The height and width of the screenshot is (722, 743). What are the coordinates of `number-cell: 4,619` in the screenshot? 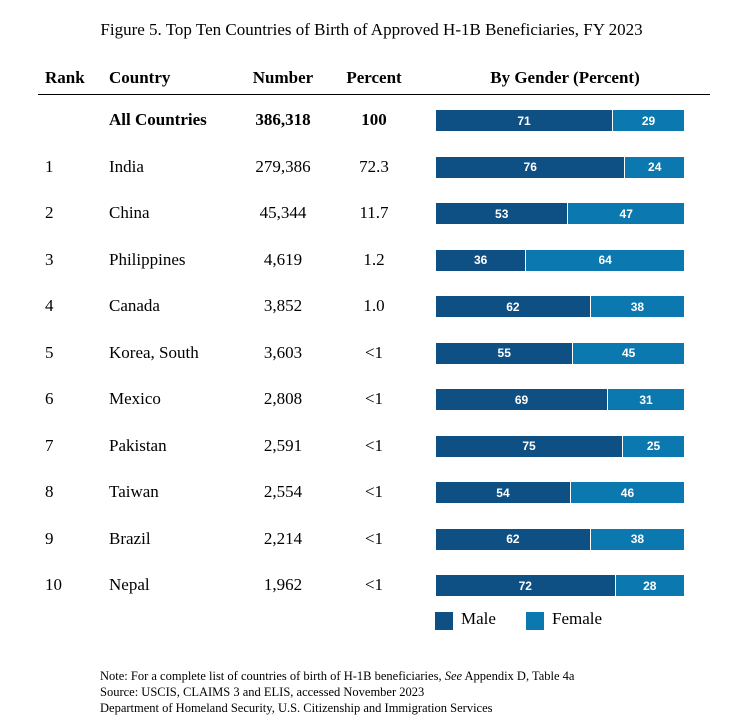 It's located at (283, 259).